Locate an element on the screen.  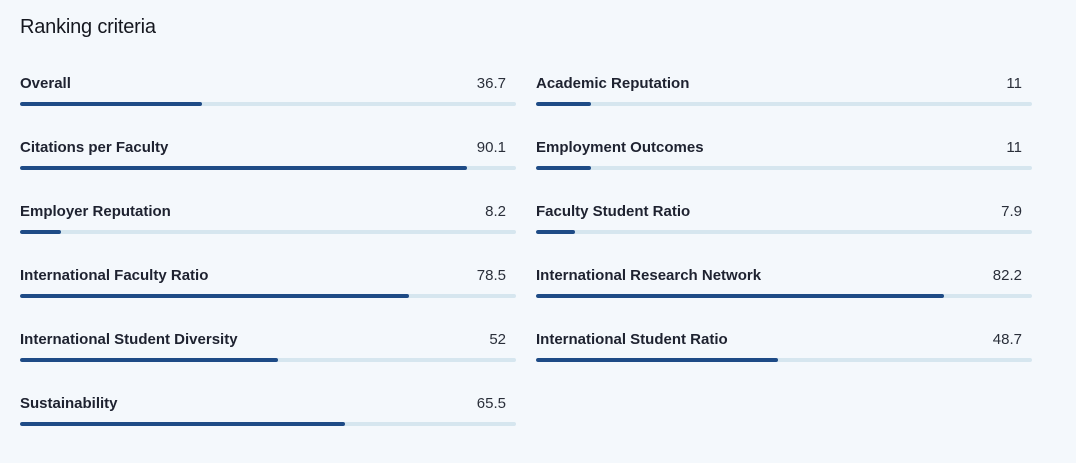
criterion-label: International Student Diversity is located at coordinates (129, 339).